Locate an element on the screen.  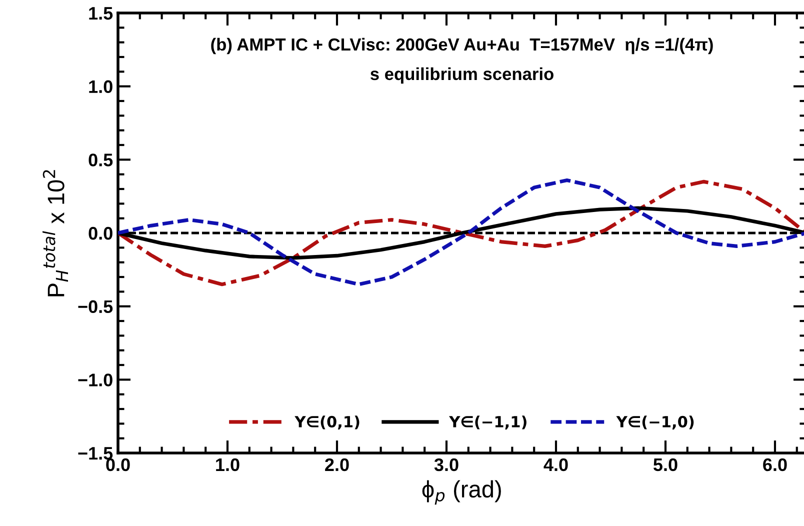
y-tick-label: 1.5 is located at coordinates (101, 13).